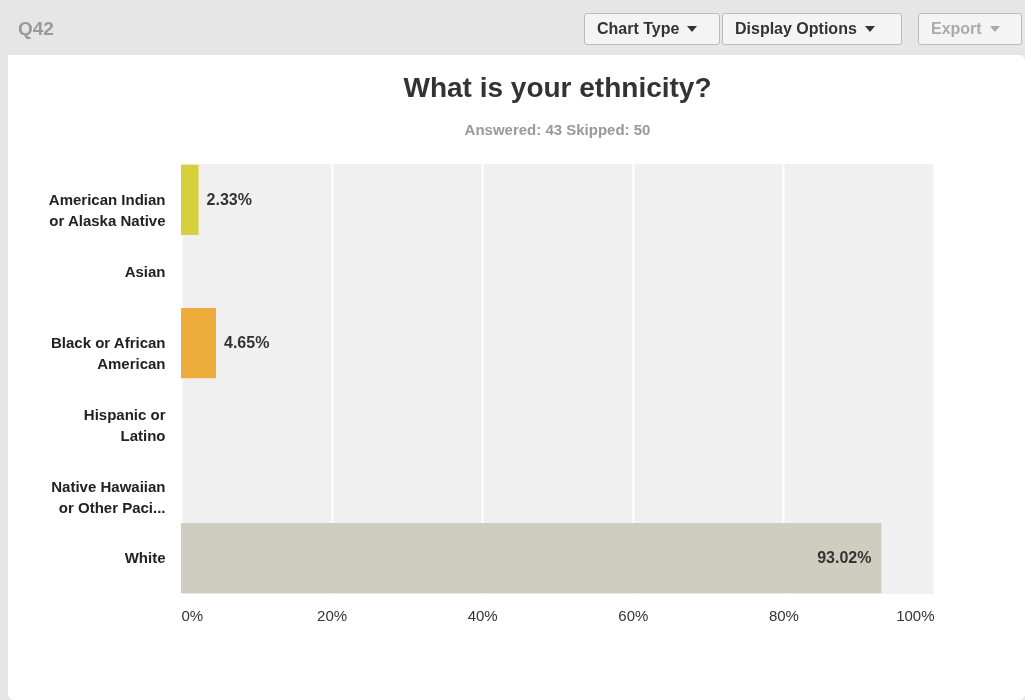 The image size is (1025, 700). I want to click on y-tick-label: White, so click(145, 558).